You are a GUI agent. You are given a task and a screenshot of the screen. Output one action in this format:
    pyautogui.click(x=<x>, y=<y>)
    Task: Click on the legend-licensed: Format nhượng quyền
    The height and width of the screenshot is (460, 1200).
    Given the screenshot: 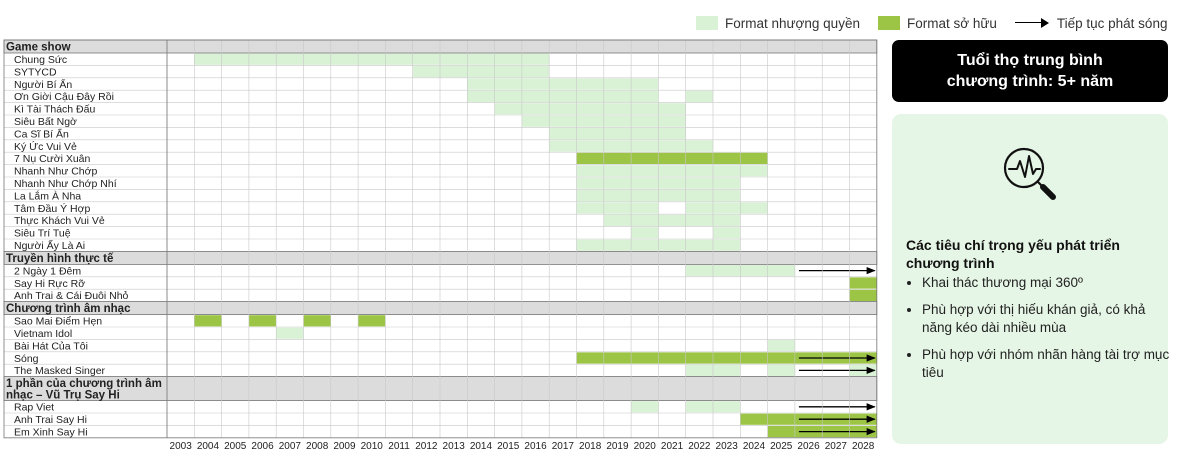 What is the action you would take?
    pyautogui.click(x=778, y=23)
    